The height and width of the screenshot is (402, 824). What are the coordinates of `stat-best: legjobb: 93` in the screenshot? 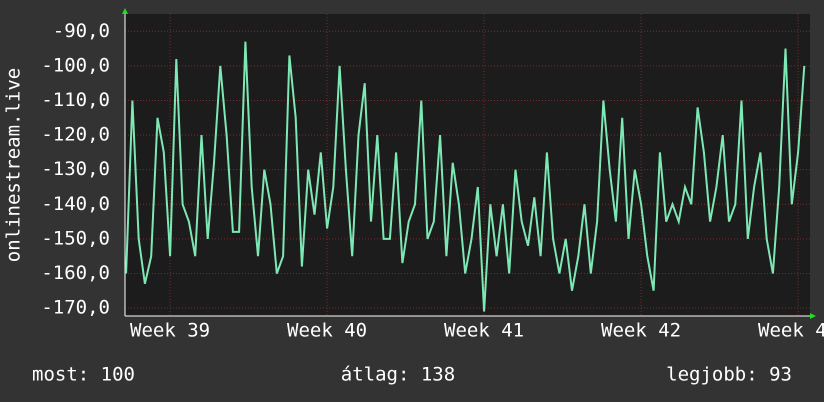 It's located at (729, 375).